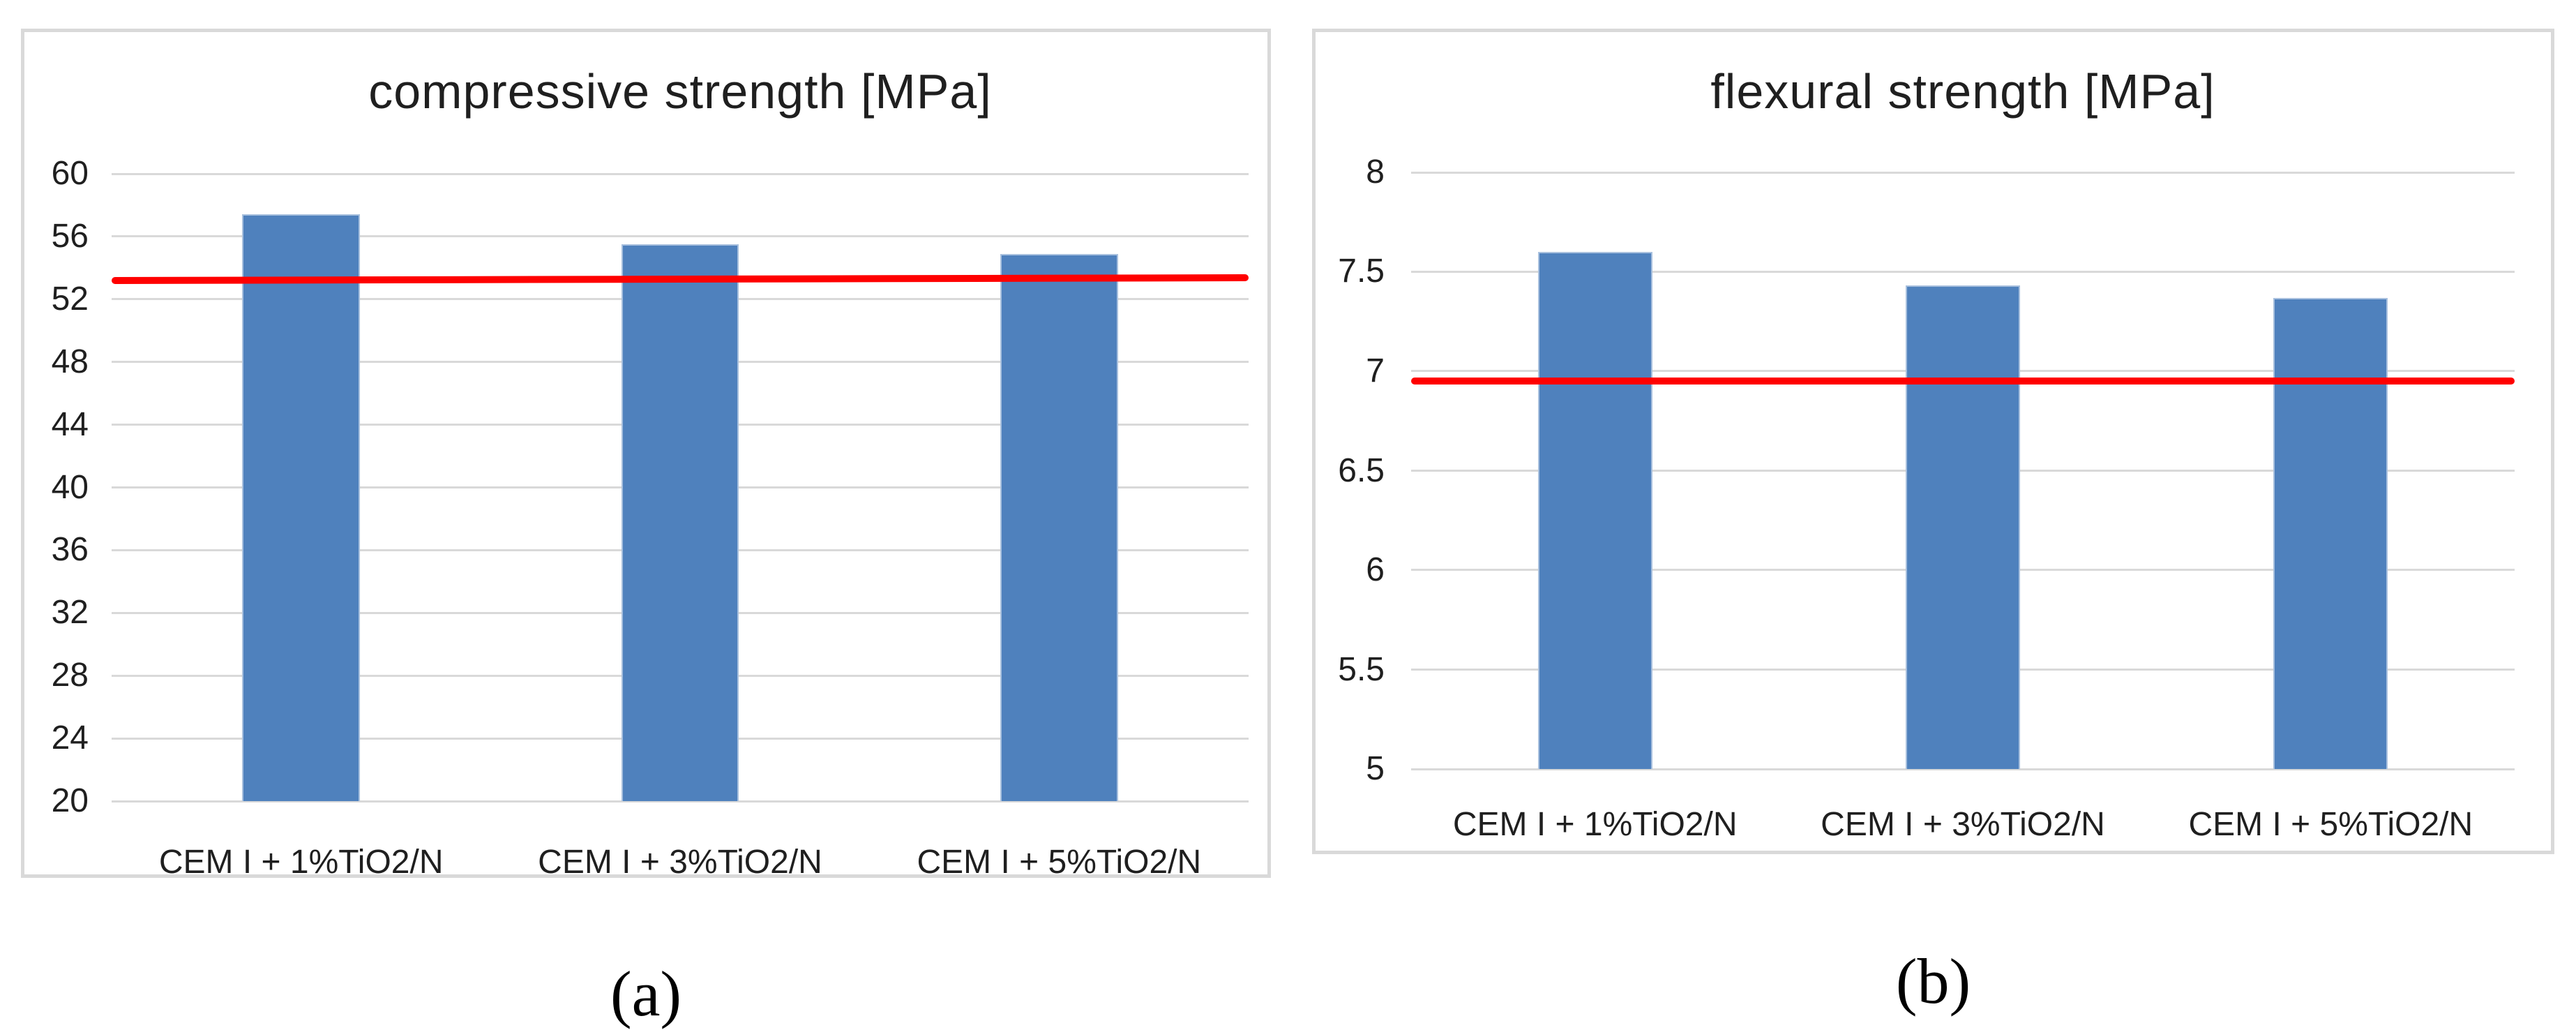 The width and height of the screenshot is (2576, 1030). What do you see at coordinates (70, 299) in the screenshot?
I see `y-tick-label: 52` at bounding box center [70, 299].